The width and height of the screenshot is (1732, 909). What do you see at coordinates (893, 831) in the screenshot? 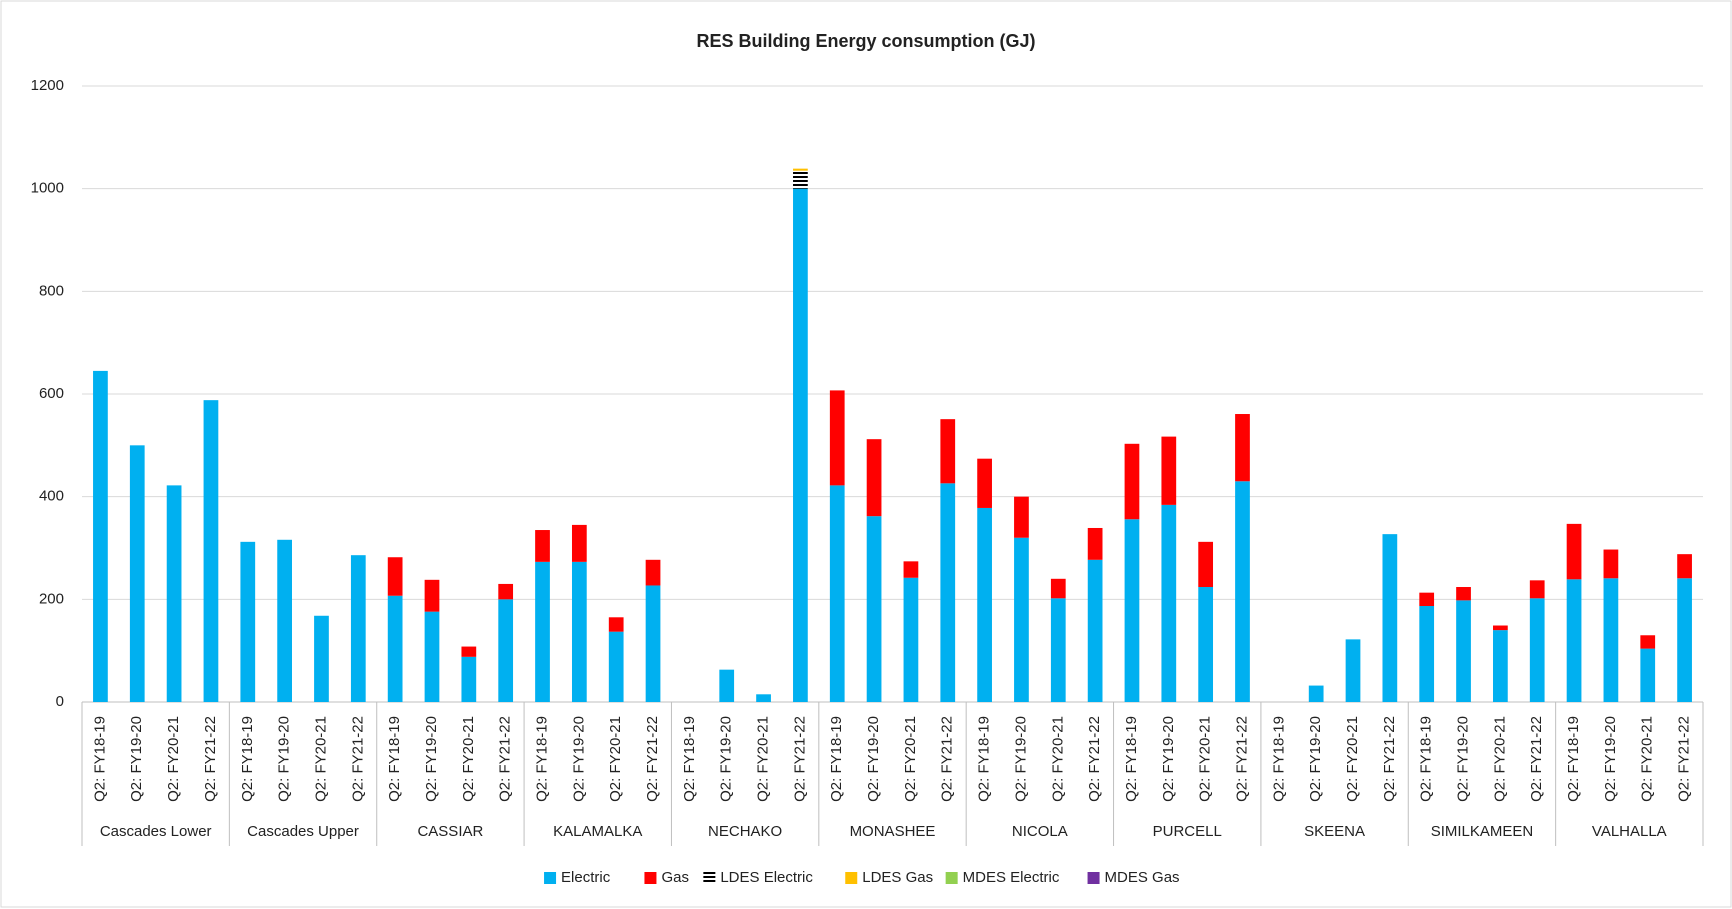
I see `group-label: MONASHEE` at bounding box center [893, 831].